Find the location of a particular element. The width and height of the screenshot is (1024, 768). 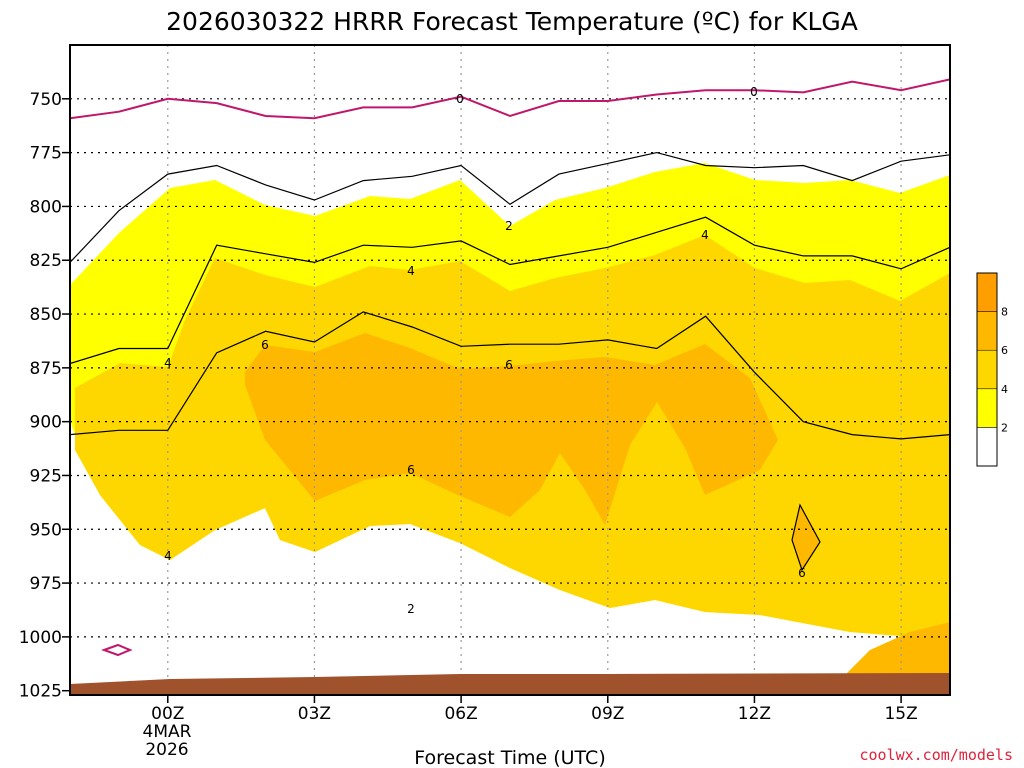

colorbar: 2 4 6 8 is located at coordinates (992, 369).